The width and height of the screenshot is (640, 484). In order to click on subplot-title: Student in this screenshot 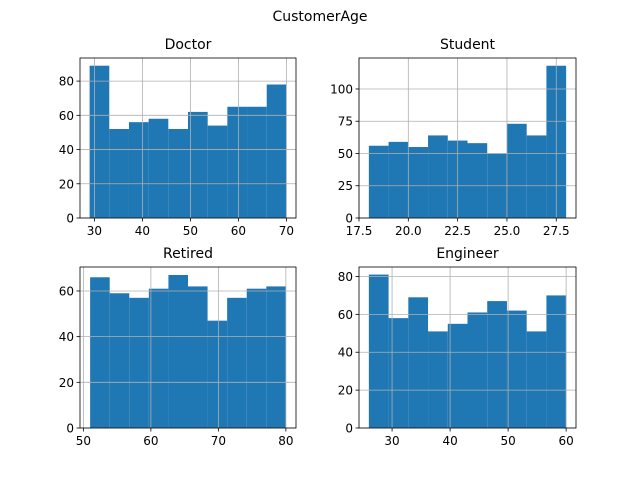, I will do `click(468, 45)`.